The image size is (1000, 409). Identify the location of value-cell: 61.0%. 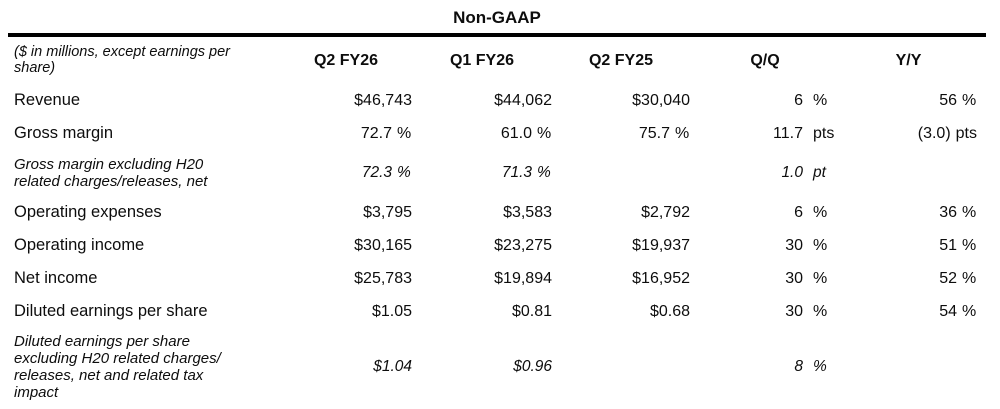
(482, 134).